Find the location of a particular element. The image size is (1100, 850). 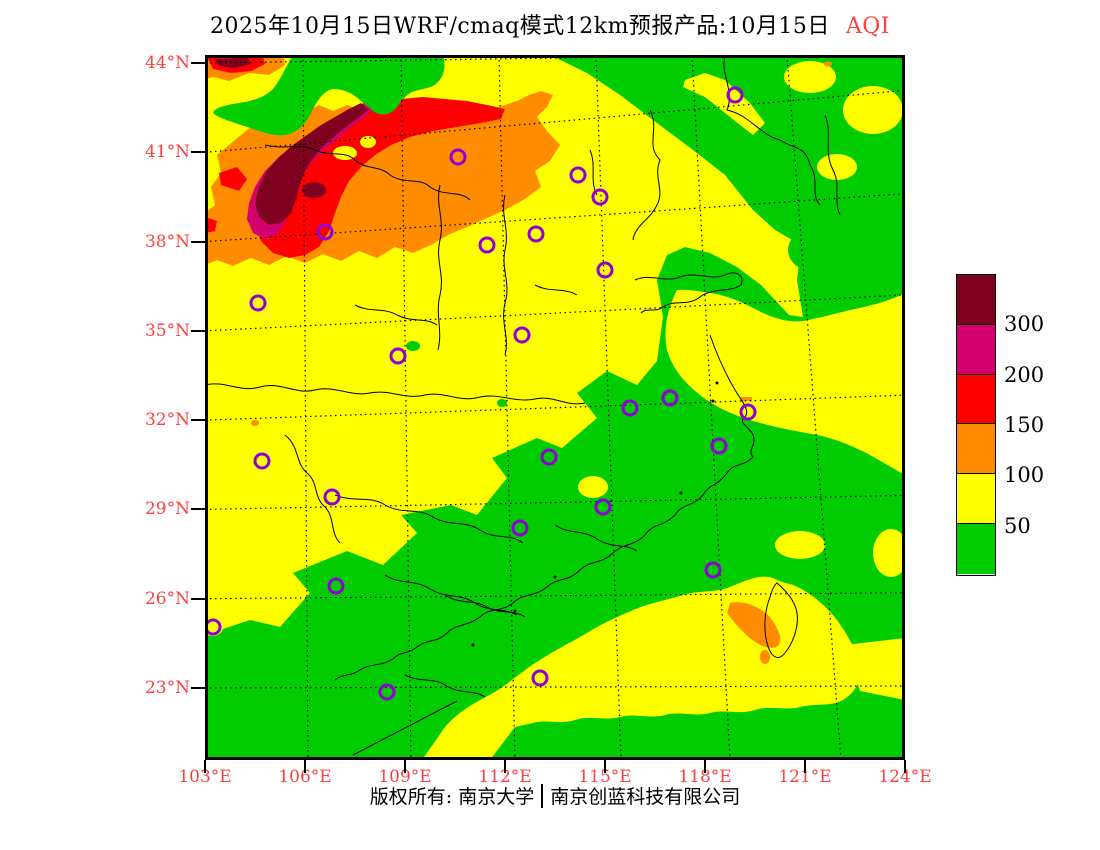

copyright-owner: 版权所有: 南京大学 is located at coordinates (452, 797).